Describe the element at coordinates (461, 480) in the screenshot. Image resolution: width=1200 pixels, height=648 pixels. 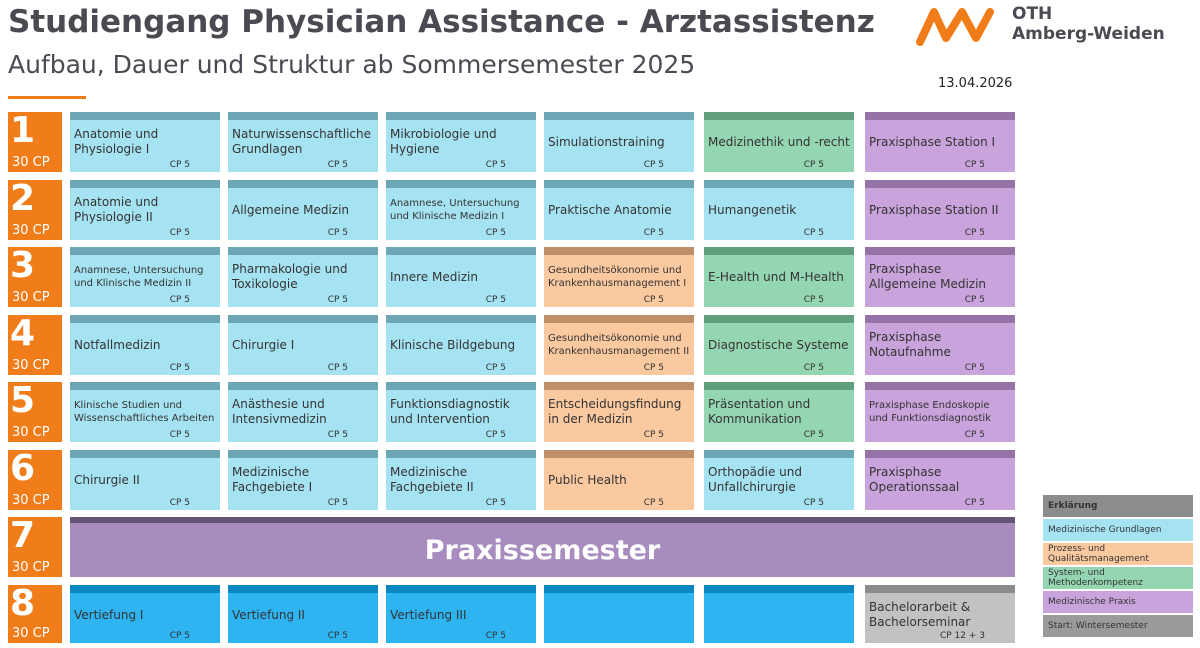
I see `module-name: Medizinische Fachgebiete II` at that location.